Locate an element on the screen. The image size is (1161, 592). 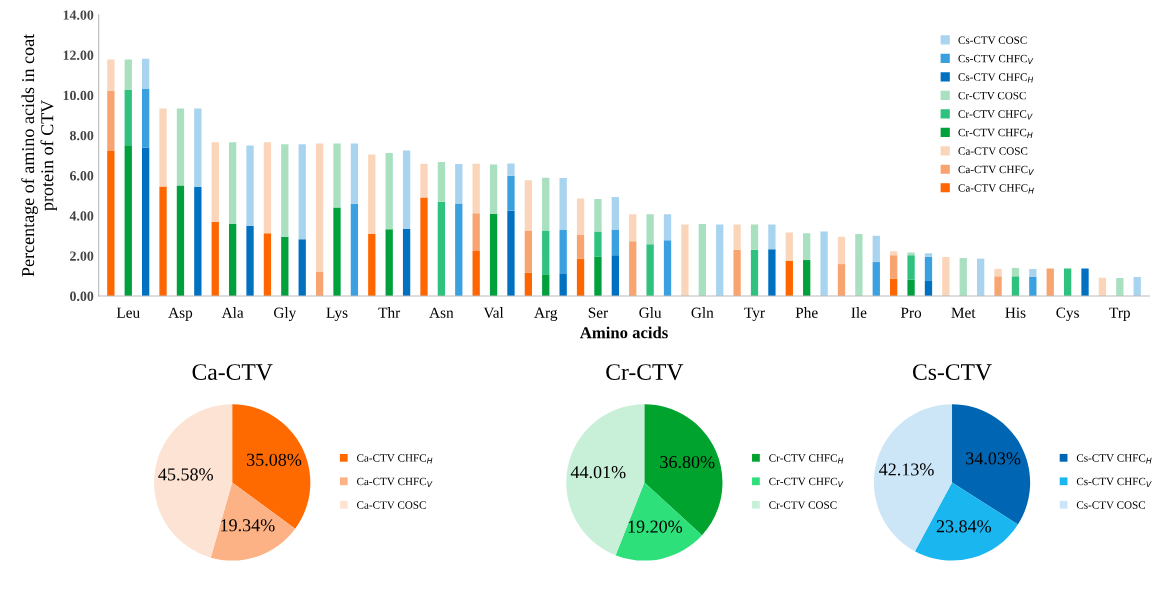
x-tick-label: Phe is located at coordinates (806, 312).